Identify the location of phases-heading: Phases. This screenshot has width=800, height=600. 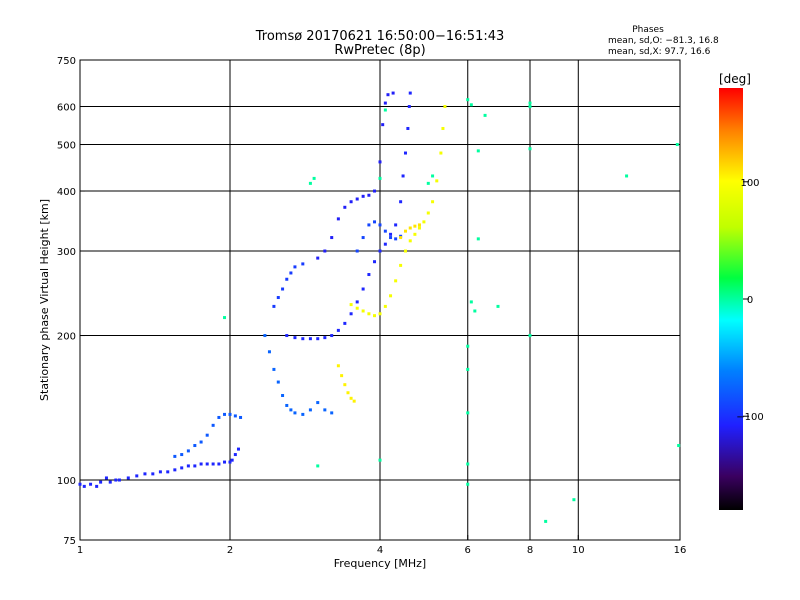
(648, 30).